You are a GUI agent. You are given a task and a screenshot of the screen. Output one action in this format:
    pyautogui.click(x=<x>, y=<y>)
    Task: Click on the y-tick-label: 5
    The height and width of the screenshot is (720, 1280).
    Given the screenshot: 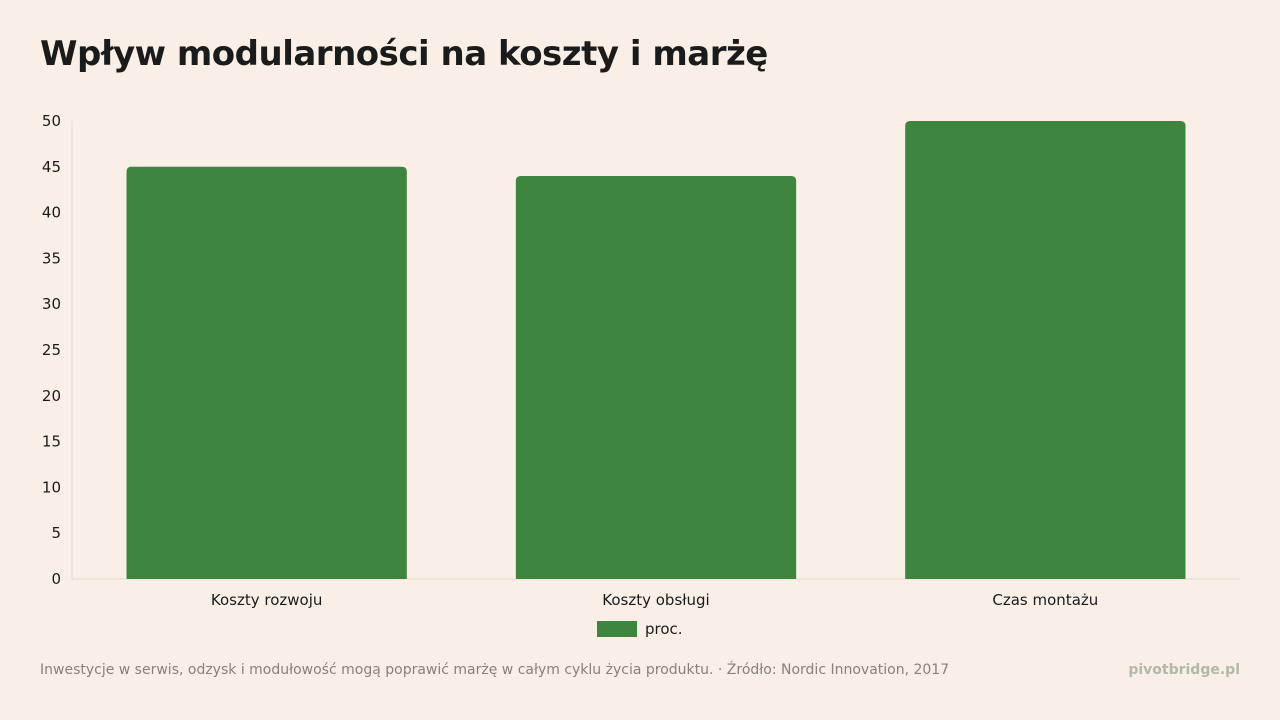 What is the action you would take?
    pyautogui.click(x=56, y=533)
    